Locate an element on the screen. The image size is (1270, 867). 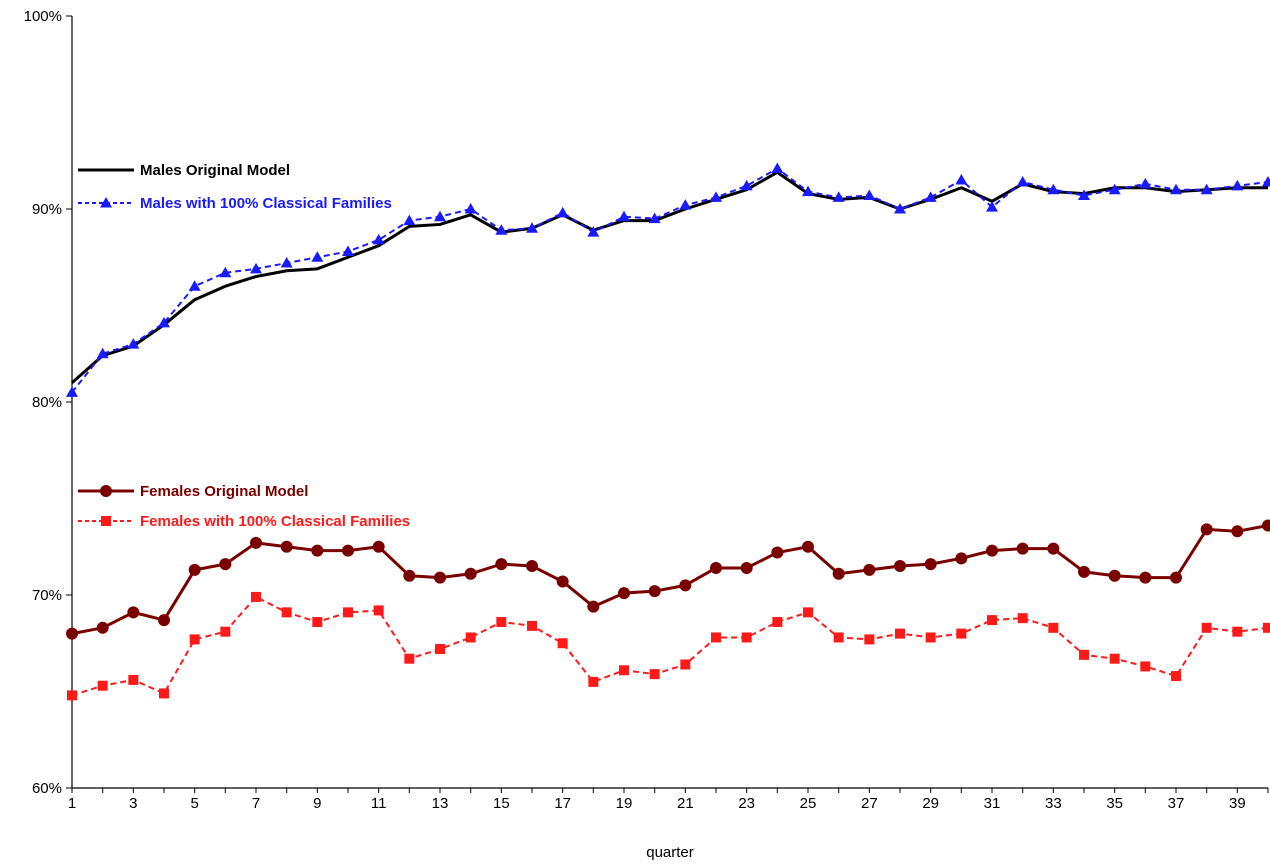
legend-label: Males Original Model is located at coordinates (215, 170).